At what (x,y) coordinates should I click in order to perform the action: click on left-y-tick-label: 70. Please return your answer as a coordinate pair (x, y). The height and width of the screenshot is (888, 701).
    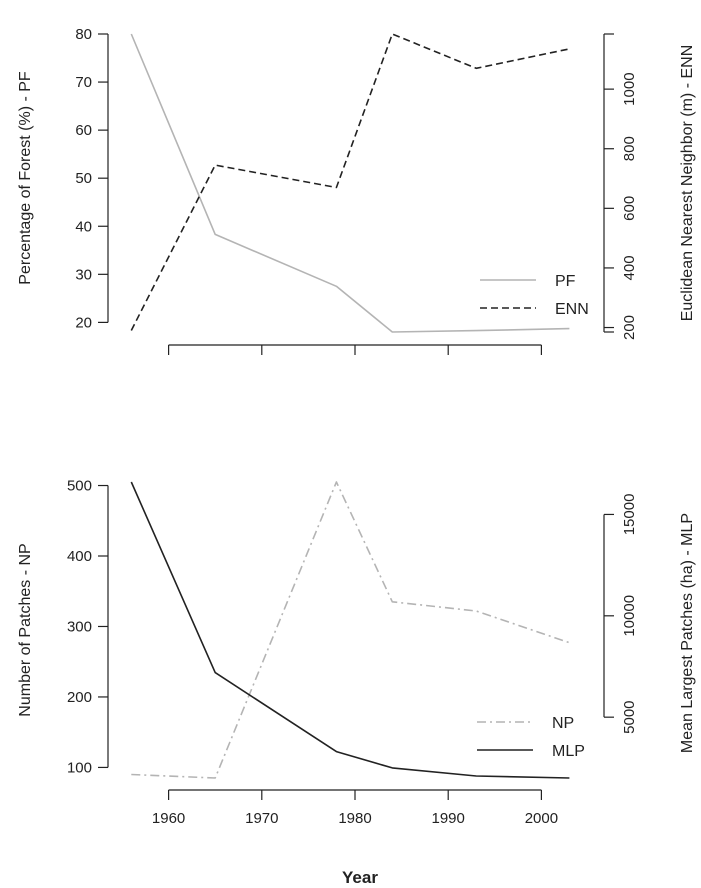
    Looking at the image, I should click on (83, 82).